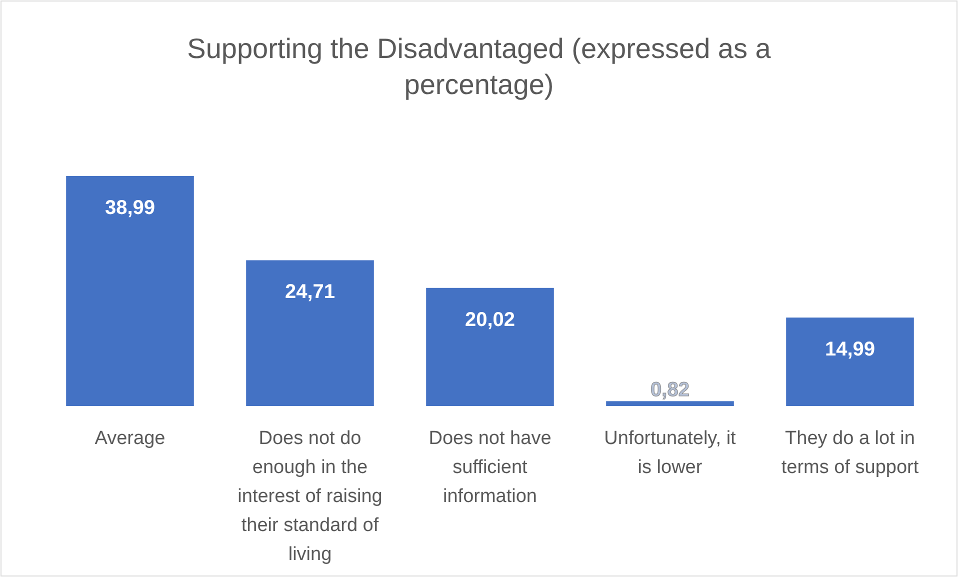 This screenshot has width=958, height=577. I want to click on data-label: 38,99, so click(130, 208).